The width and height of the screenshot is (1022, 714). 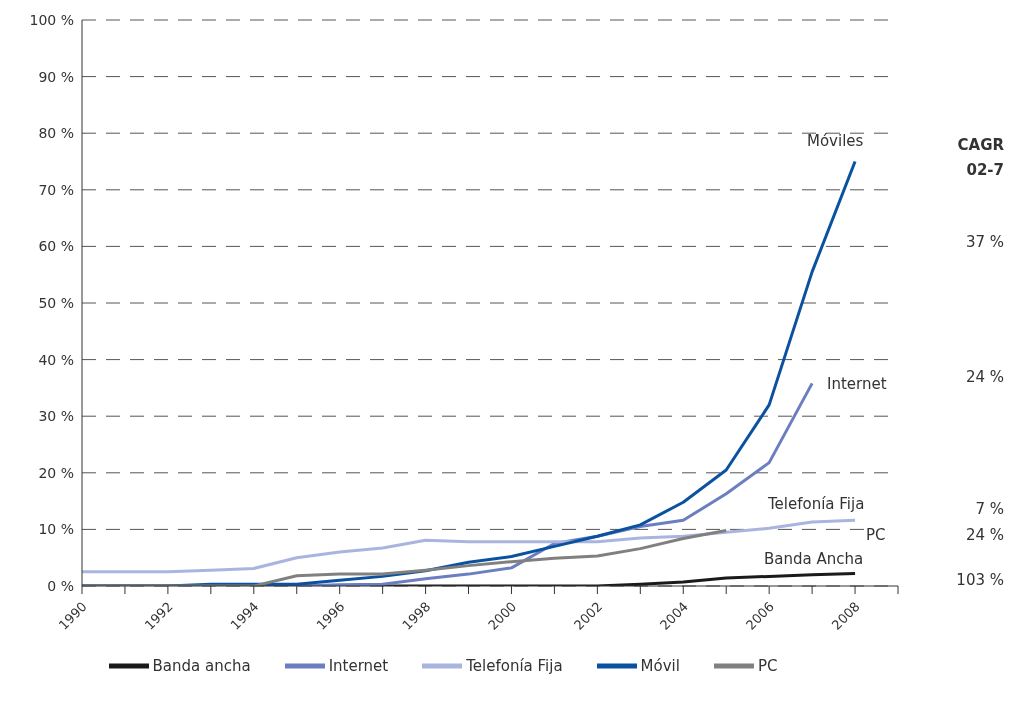 What do you see at coordinates (51, 19) in the screenshot?
I see `y-tick-label: 100 %` at bounding box center [51, 19].